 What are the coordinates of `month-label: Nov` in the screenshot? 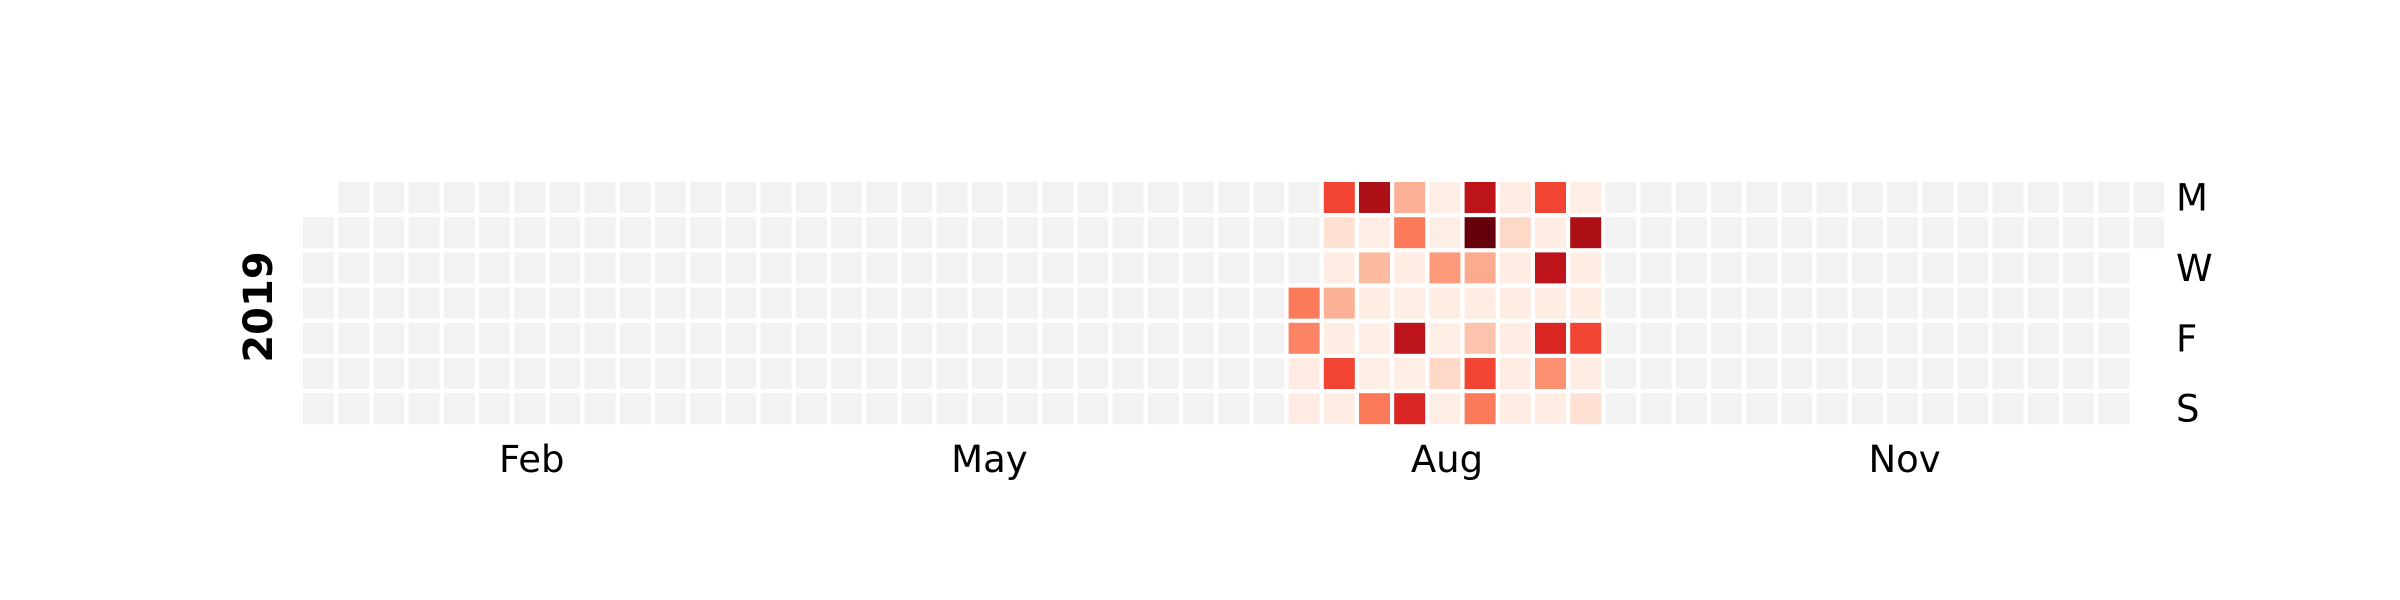 It's located at (1904, 459).